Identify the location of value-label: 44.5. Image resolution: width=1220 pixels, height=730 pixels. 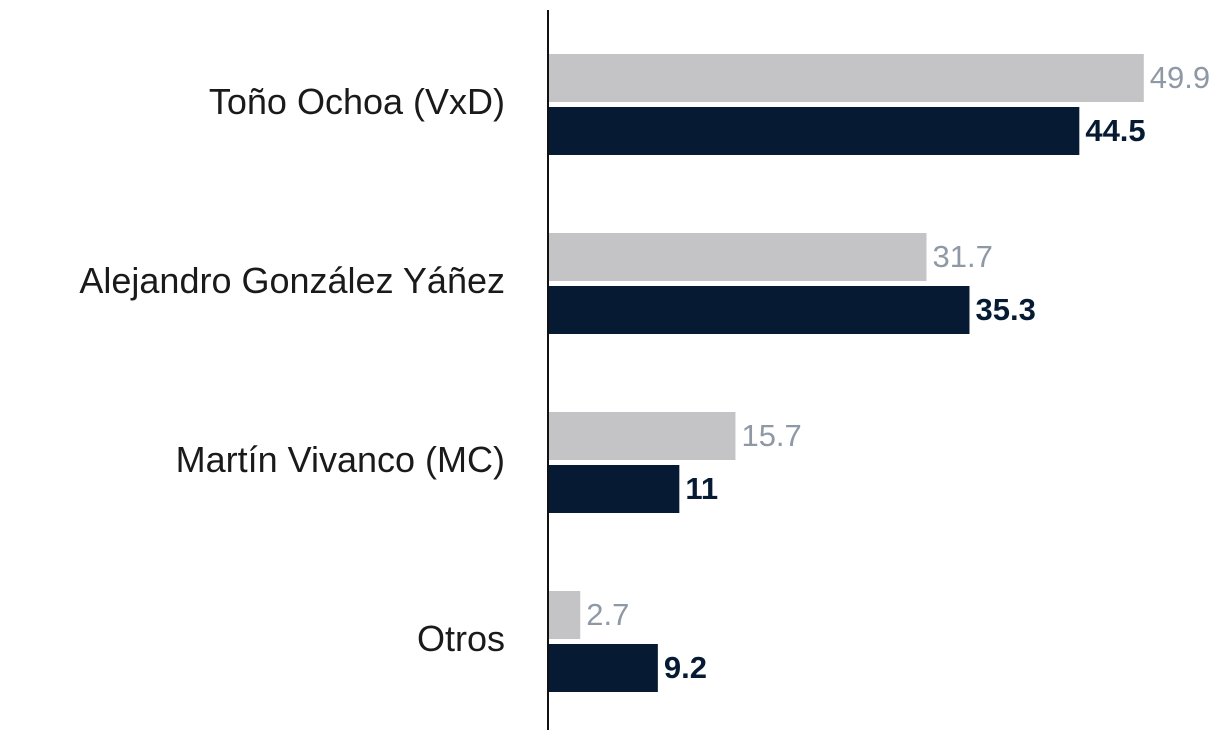
(1115, 130).